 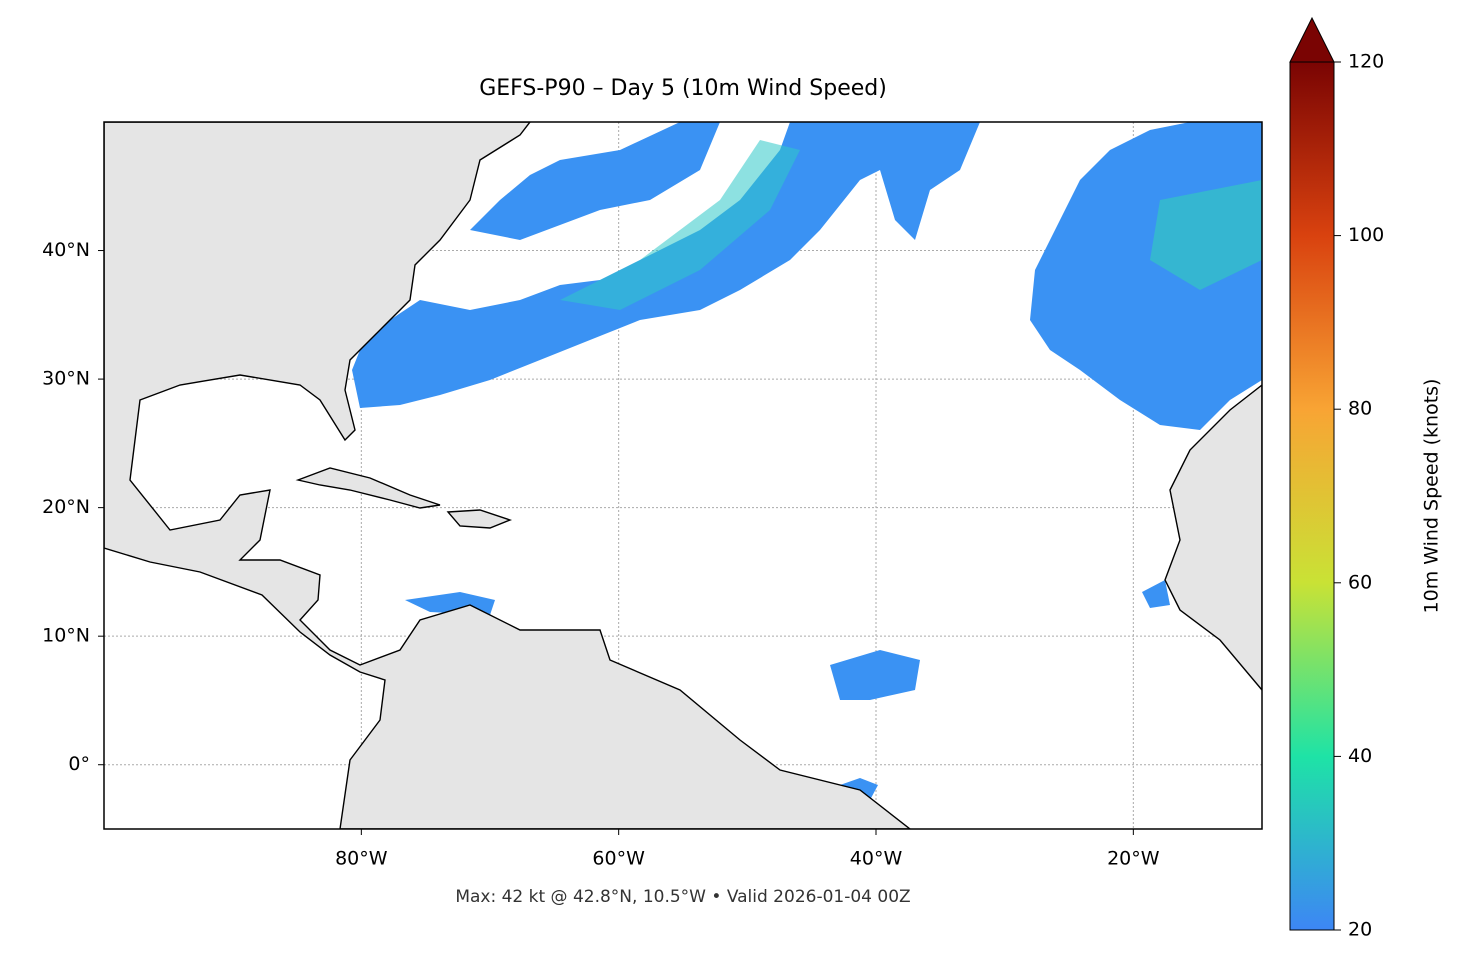 What do you see at coordinates (618, 859) in the screenshot?
I see `x-tick-label: 60°W` at bounding box center [618, 859].